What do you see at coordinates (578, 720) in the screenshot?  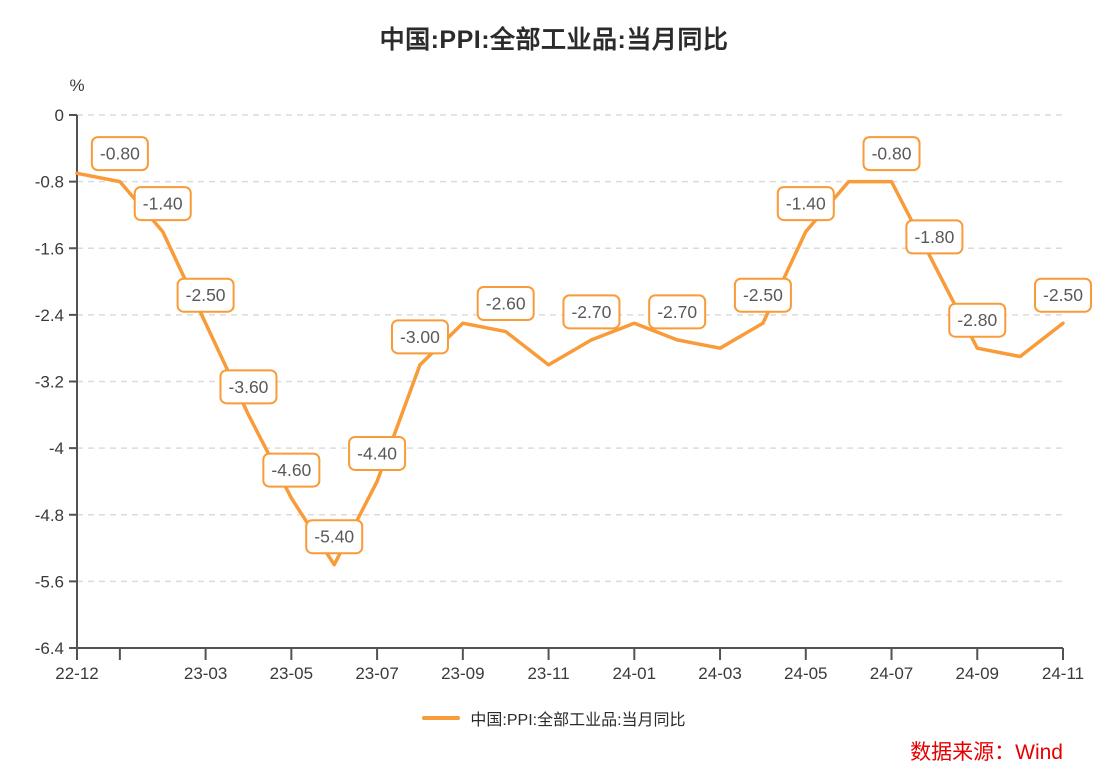 I see `legend-label: 中国:PPI:全部工业品:当月同比` at bounding box center [578, 720].